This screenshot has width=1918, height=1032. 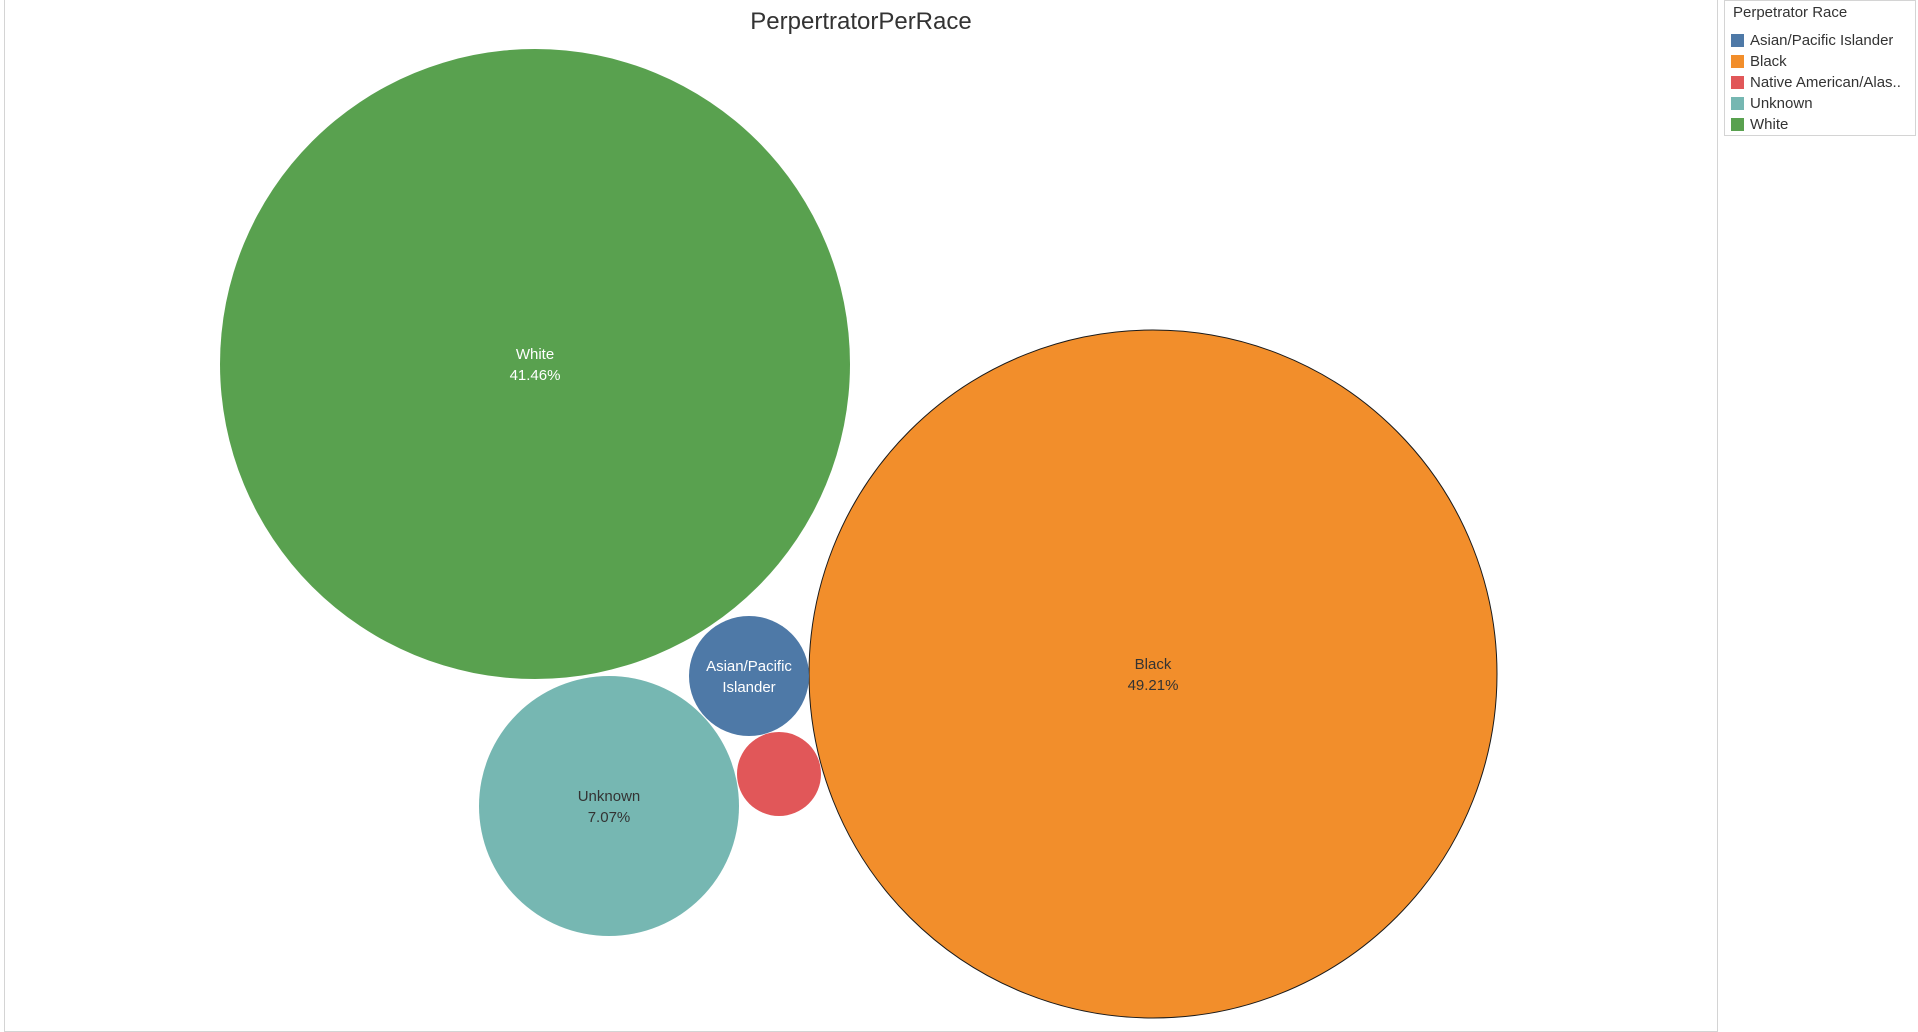 I want to click on bubble-asian-pacific-islander, so click(x=749, y=676).